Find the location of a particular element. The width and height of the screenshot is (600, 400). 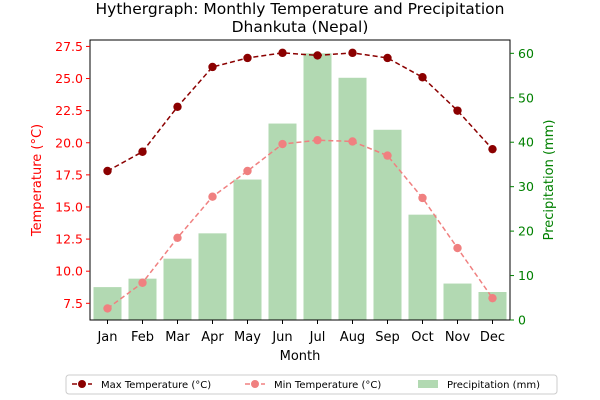

precip-bar-sep is located at coordinates (387, 224).